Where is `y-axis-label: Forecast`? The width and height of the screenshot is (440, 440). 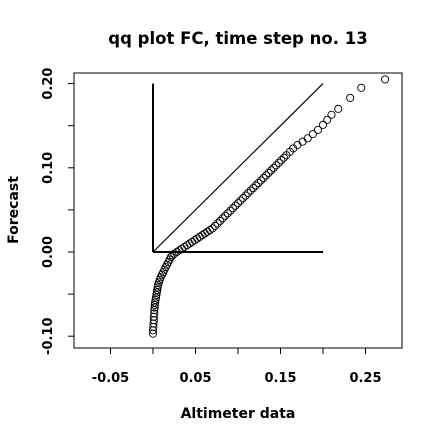 y-axis-label: Forecast is located at coordinates (14, 210).